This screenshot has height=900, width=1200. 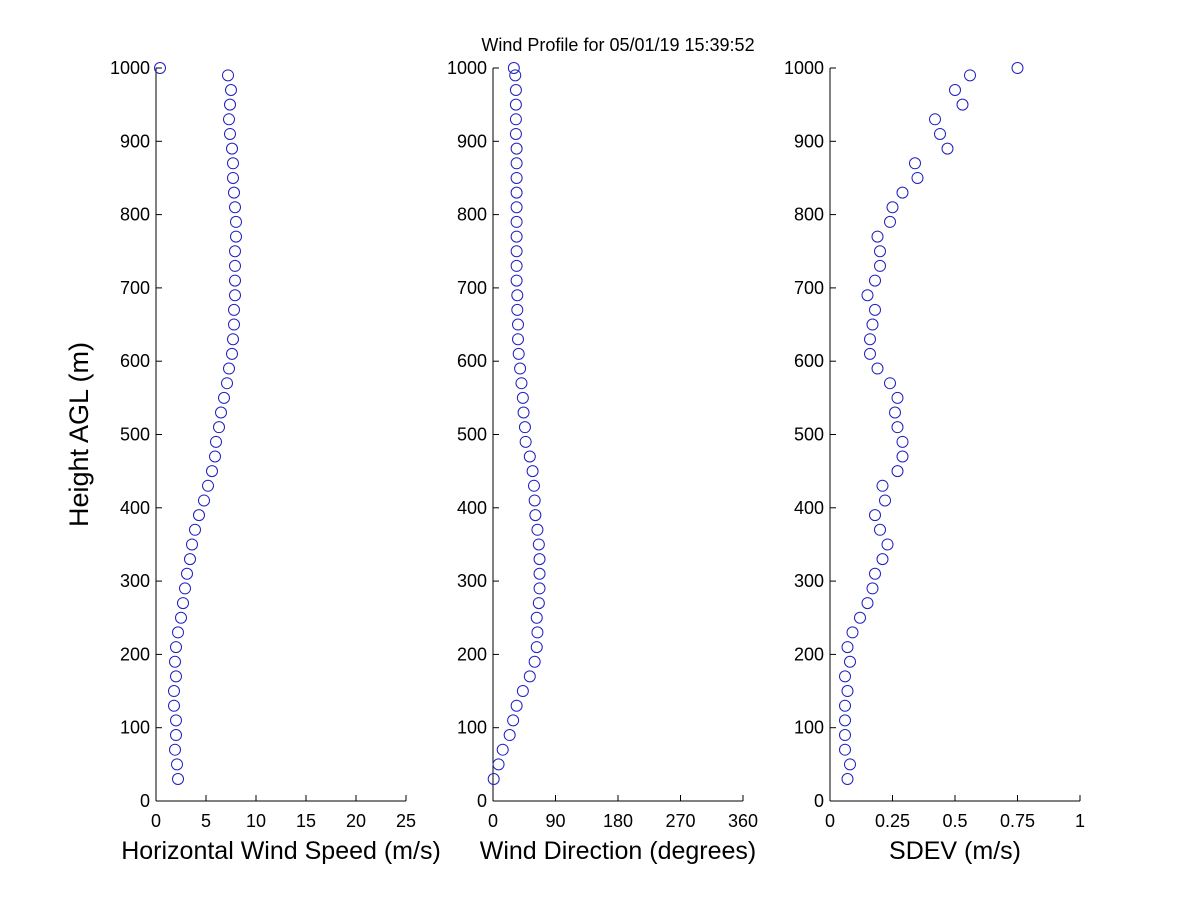 I want to click on y-tick-label: 900, so click(x=472, y=141).